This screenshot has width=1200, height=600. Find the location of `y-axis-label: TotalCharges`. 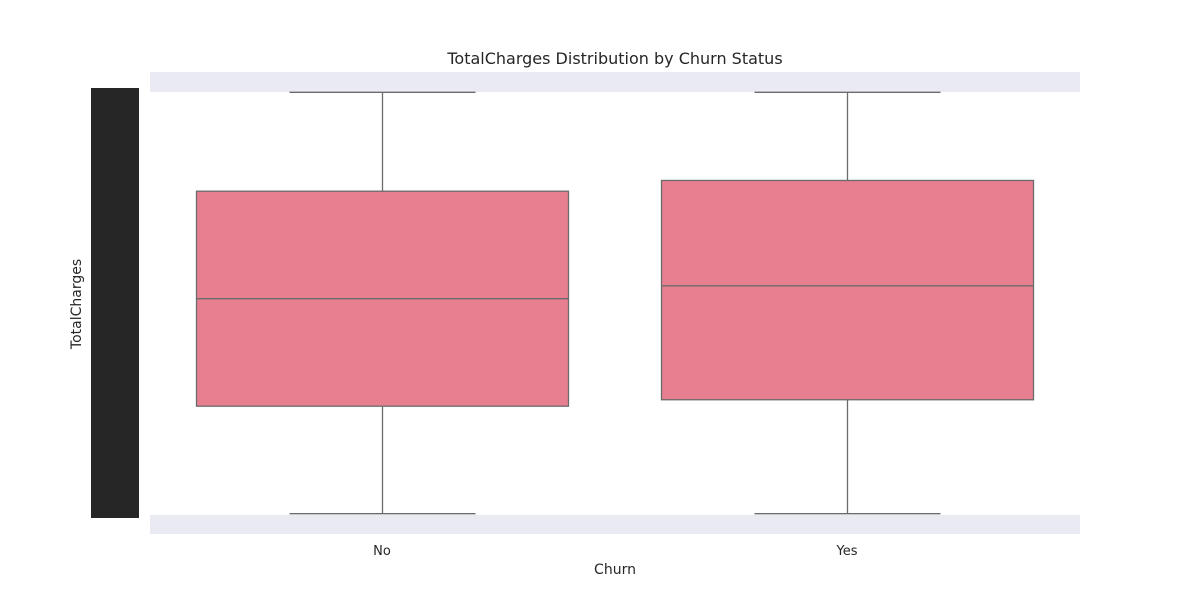

y-axis-label: TotalCharges is located at coordinates (77, 304).